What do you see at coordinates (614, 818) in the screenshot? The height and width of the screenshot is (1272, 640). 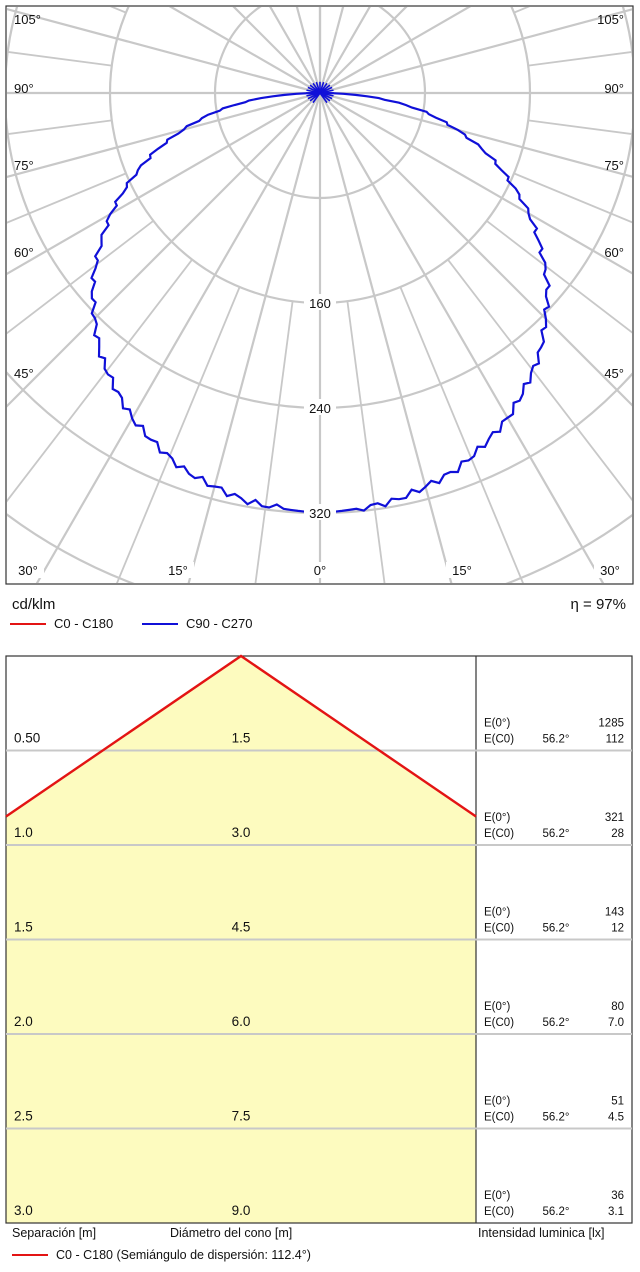 I see `row-e0-value-1: 321` at bounding box center [614, 818].